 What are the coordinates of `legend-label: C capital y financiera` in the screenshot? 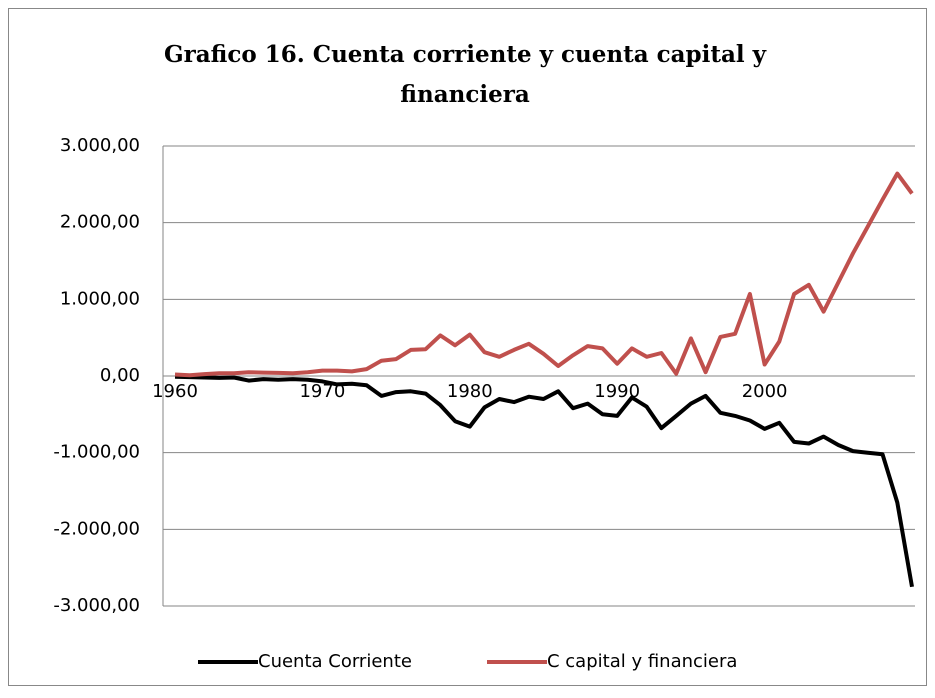 It's located at (642, 661).